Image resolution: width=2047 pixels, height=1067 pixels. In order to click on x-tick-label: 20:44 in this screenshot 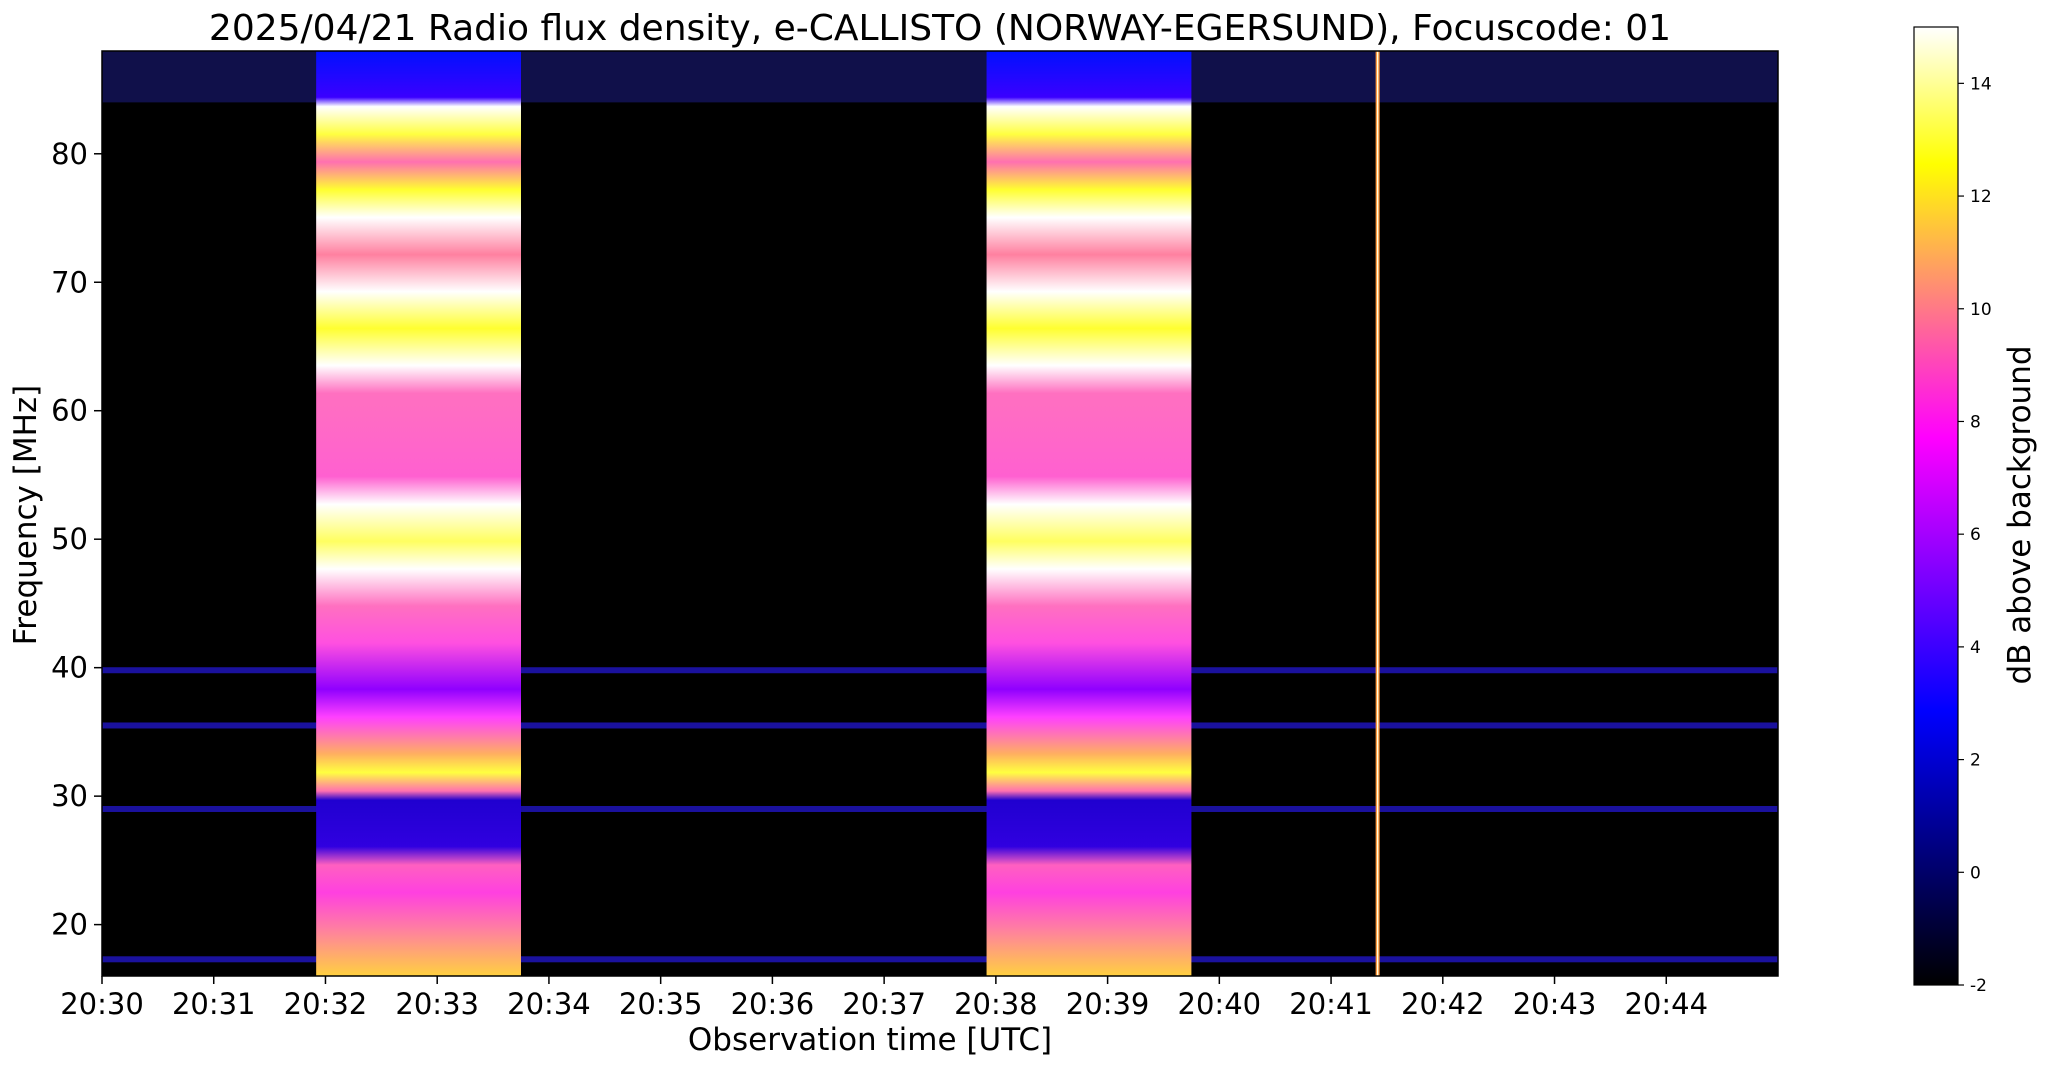, I will do `click(1666, 1004)`.